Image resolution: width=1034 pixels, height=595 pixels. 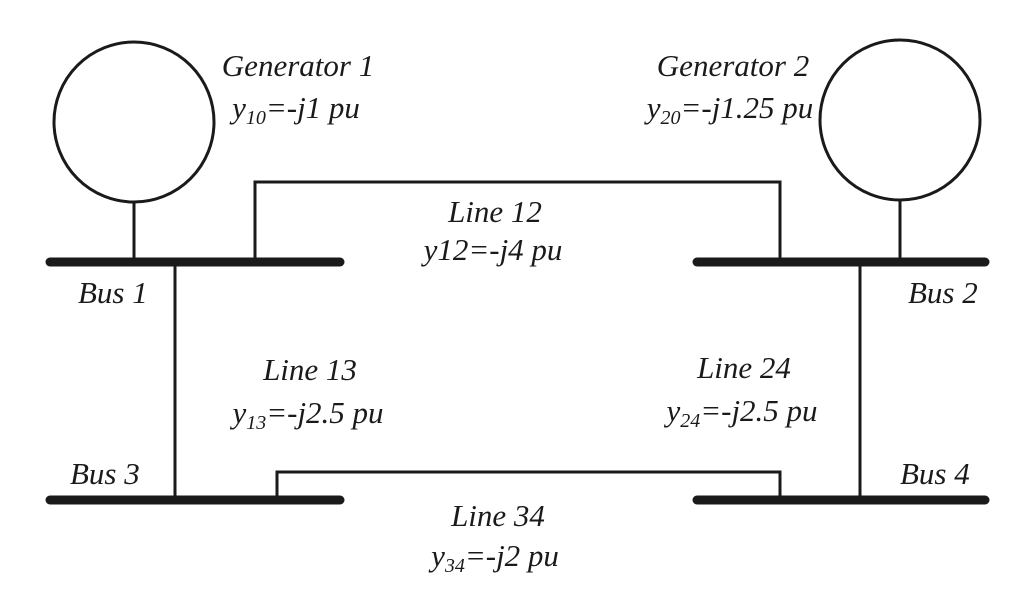 I want to click on line-34-admittance: y34=-j2 pu, so click(x=495, y=561).